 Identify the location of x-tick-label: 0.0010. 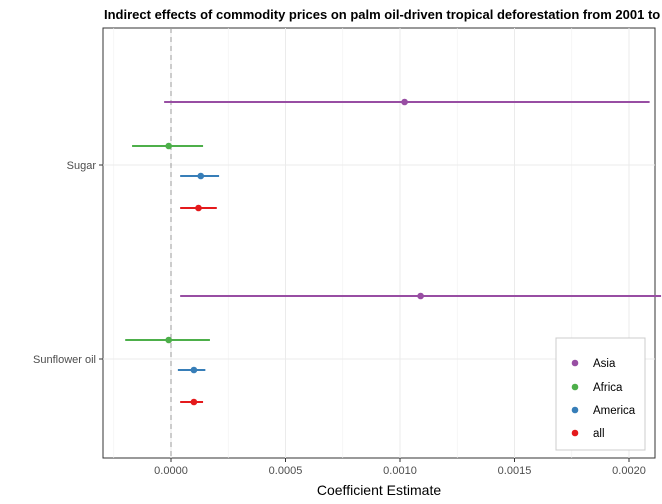
(400, 471).